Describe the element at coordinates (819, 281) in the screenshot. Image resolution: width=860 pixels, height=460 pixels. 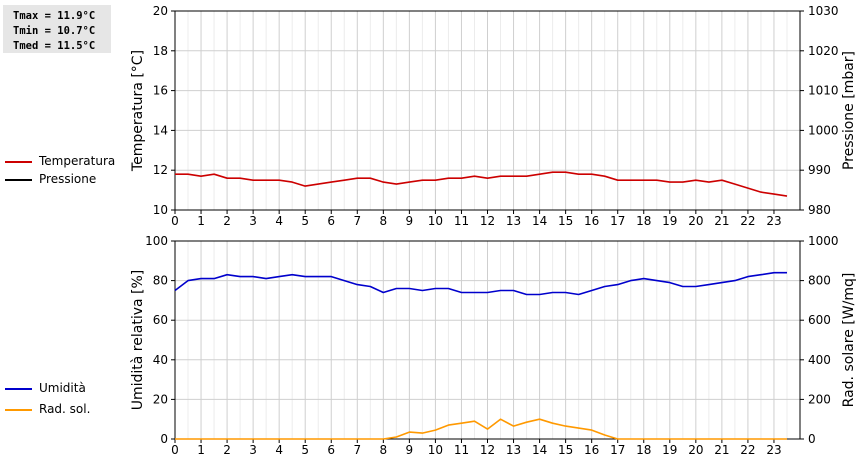
I see `y2-tick-label: 800` at that location.